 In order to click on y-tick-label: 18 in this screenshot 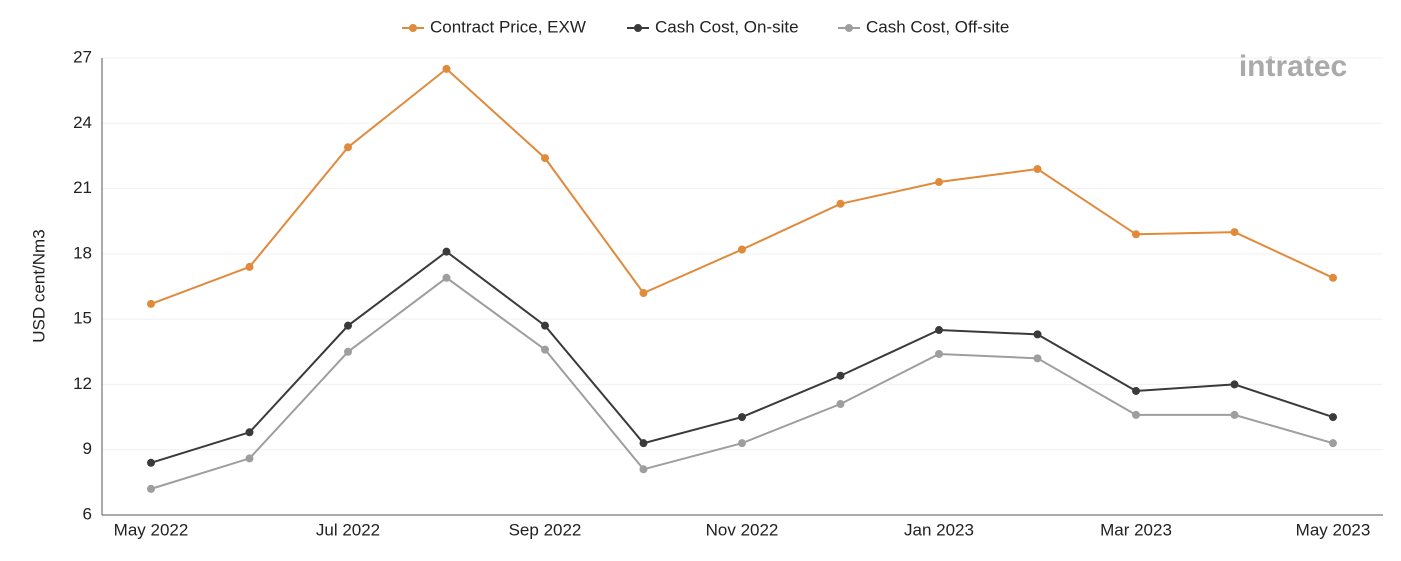, I will do `click(82, 252)`.